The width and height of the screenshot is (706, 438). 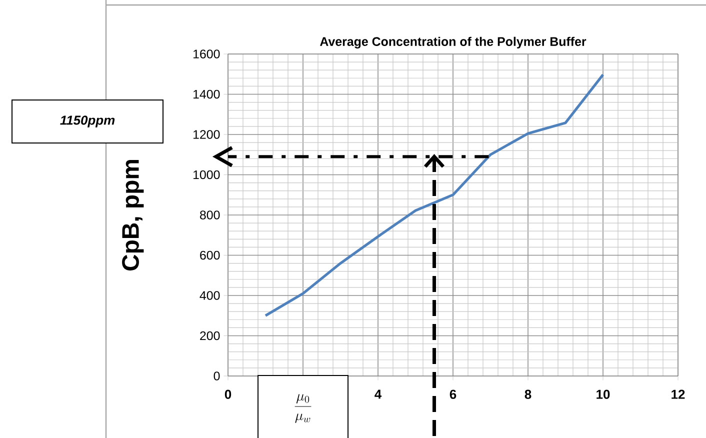 I want to click on x-tick-label: 0, so click(x=228, y=394).